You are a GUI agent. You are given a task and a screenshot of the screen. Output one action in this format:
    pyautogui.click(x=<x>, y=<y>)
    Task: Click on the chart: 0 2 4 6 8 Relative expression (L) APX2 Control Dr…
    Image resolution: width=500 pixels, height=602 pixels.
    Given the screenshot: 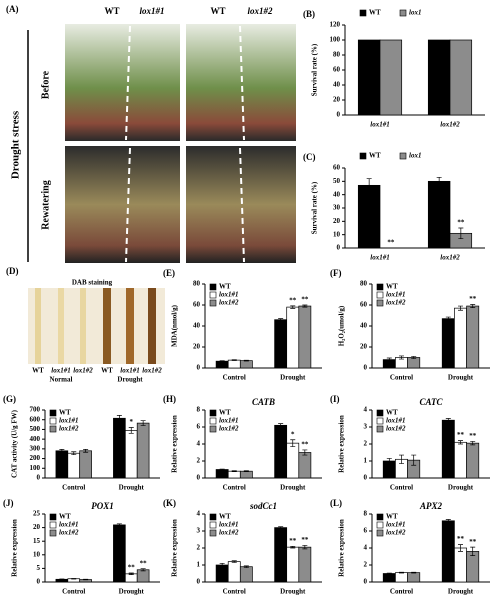 What is the action you would take?
    pyautogui.click(x=410, y=547)
    